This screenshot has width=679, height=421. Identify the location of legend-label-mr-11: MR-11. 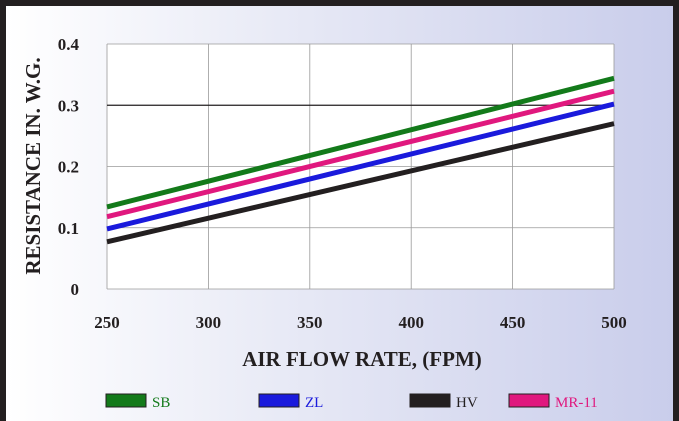
(576, 403).